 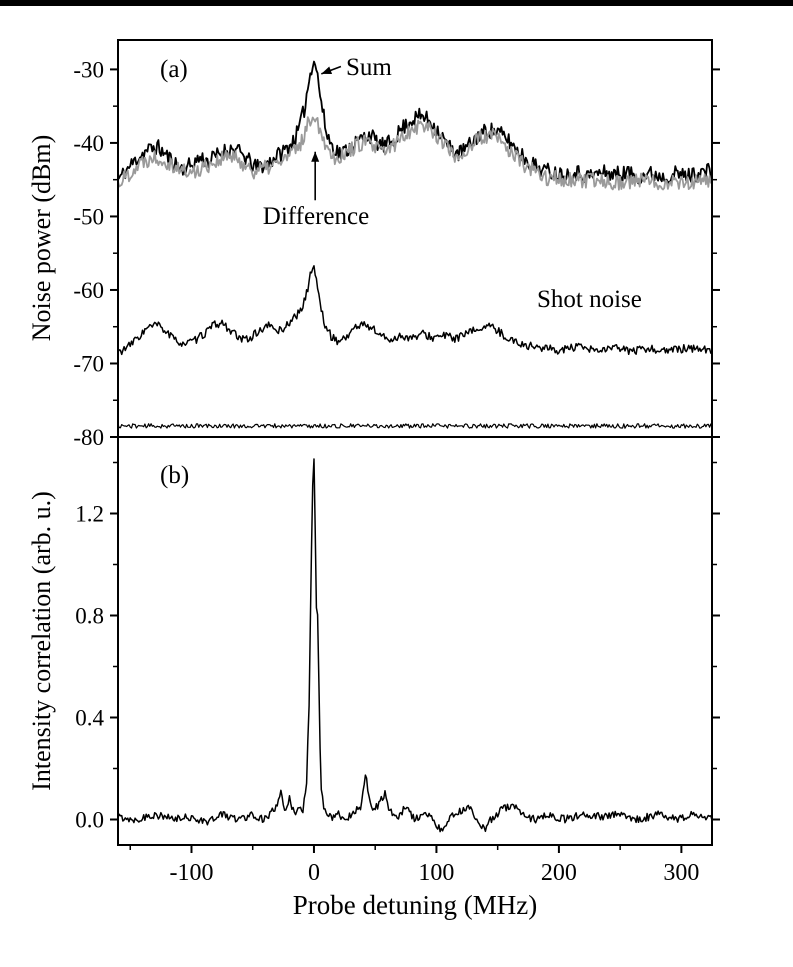 What do you see at coordinates (89, 820) in the screenshot?
I see `svg-text: 0.0` at bounding box center [89, 820].